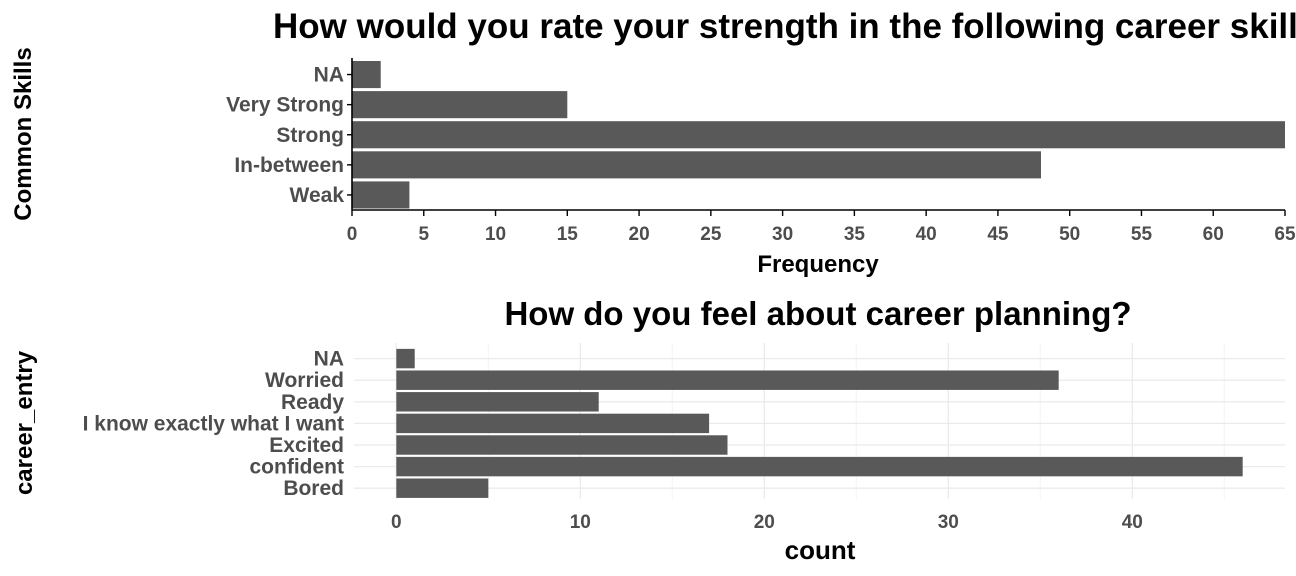 This screenshot has height=576, width=1296. I want to click on skills-bar-weak, so click(381, 195).